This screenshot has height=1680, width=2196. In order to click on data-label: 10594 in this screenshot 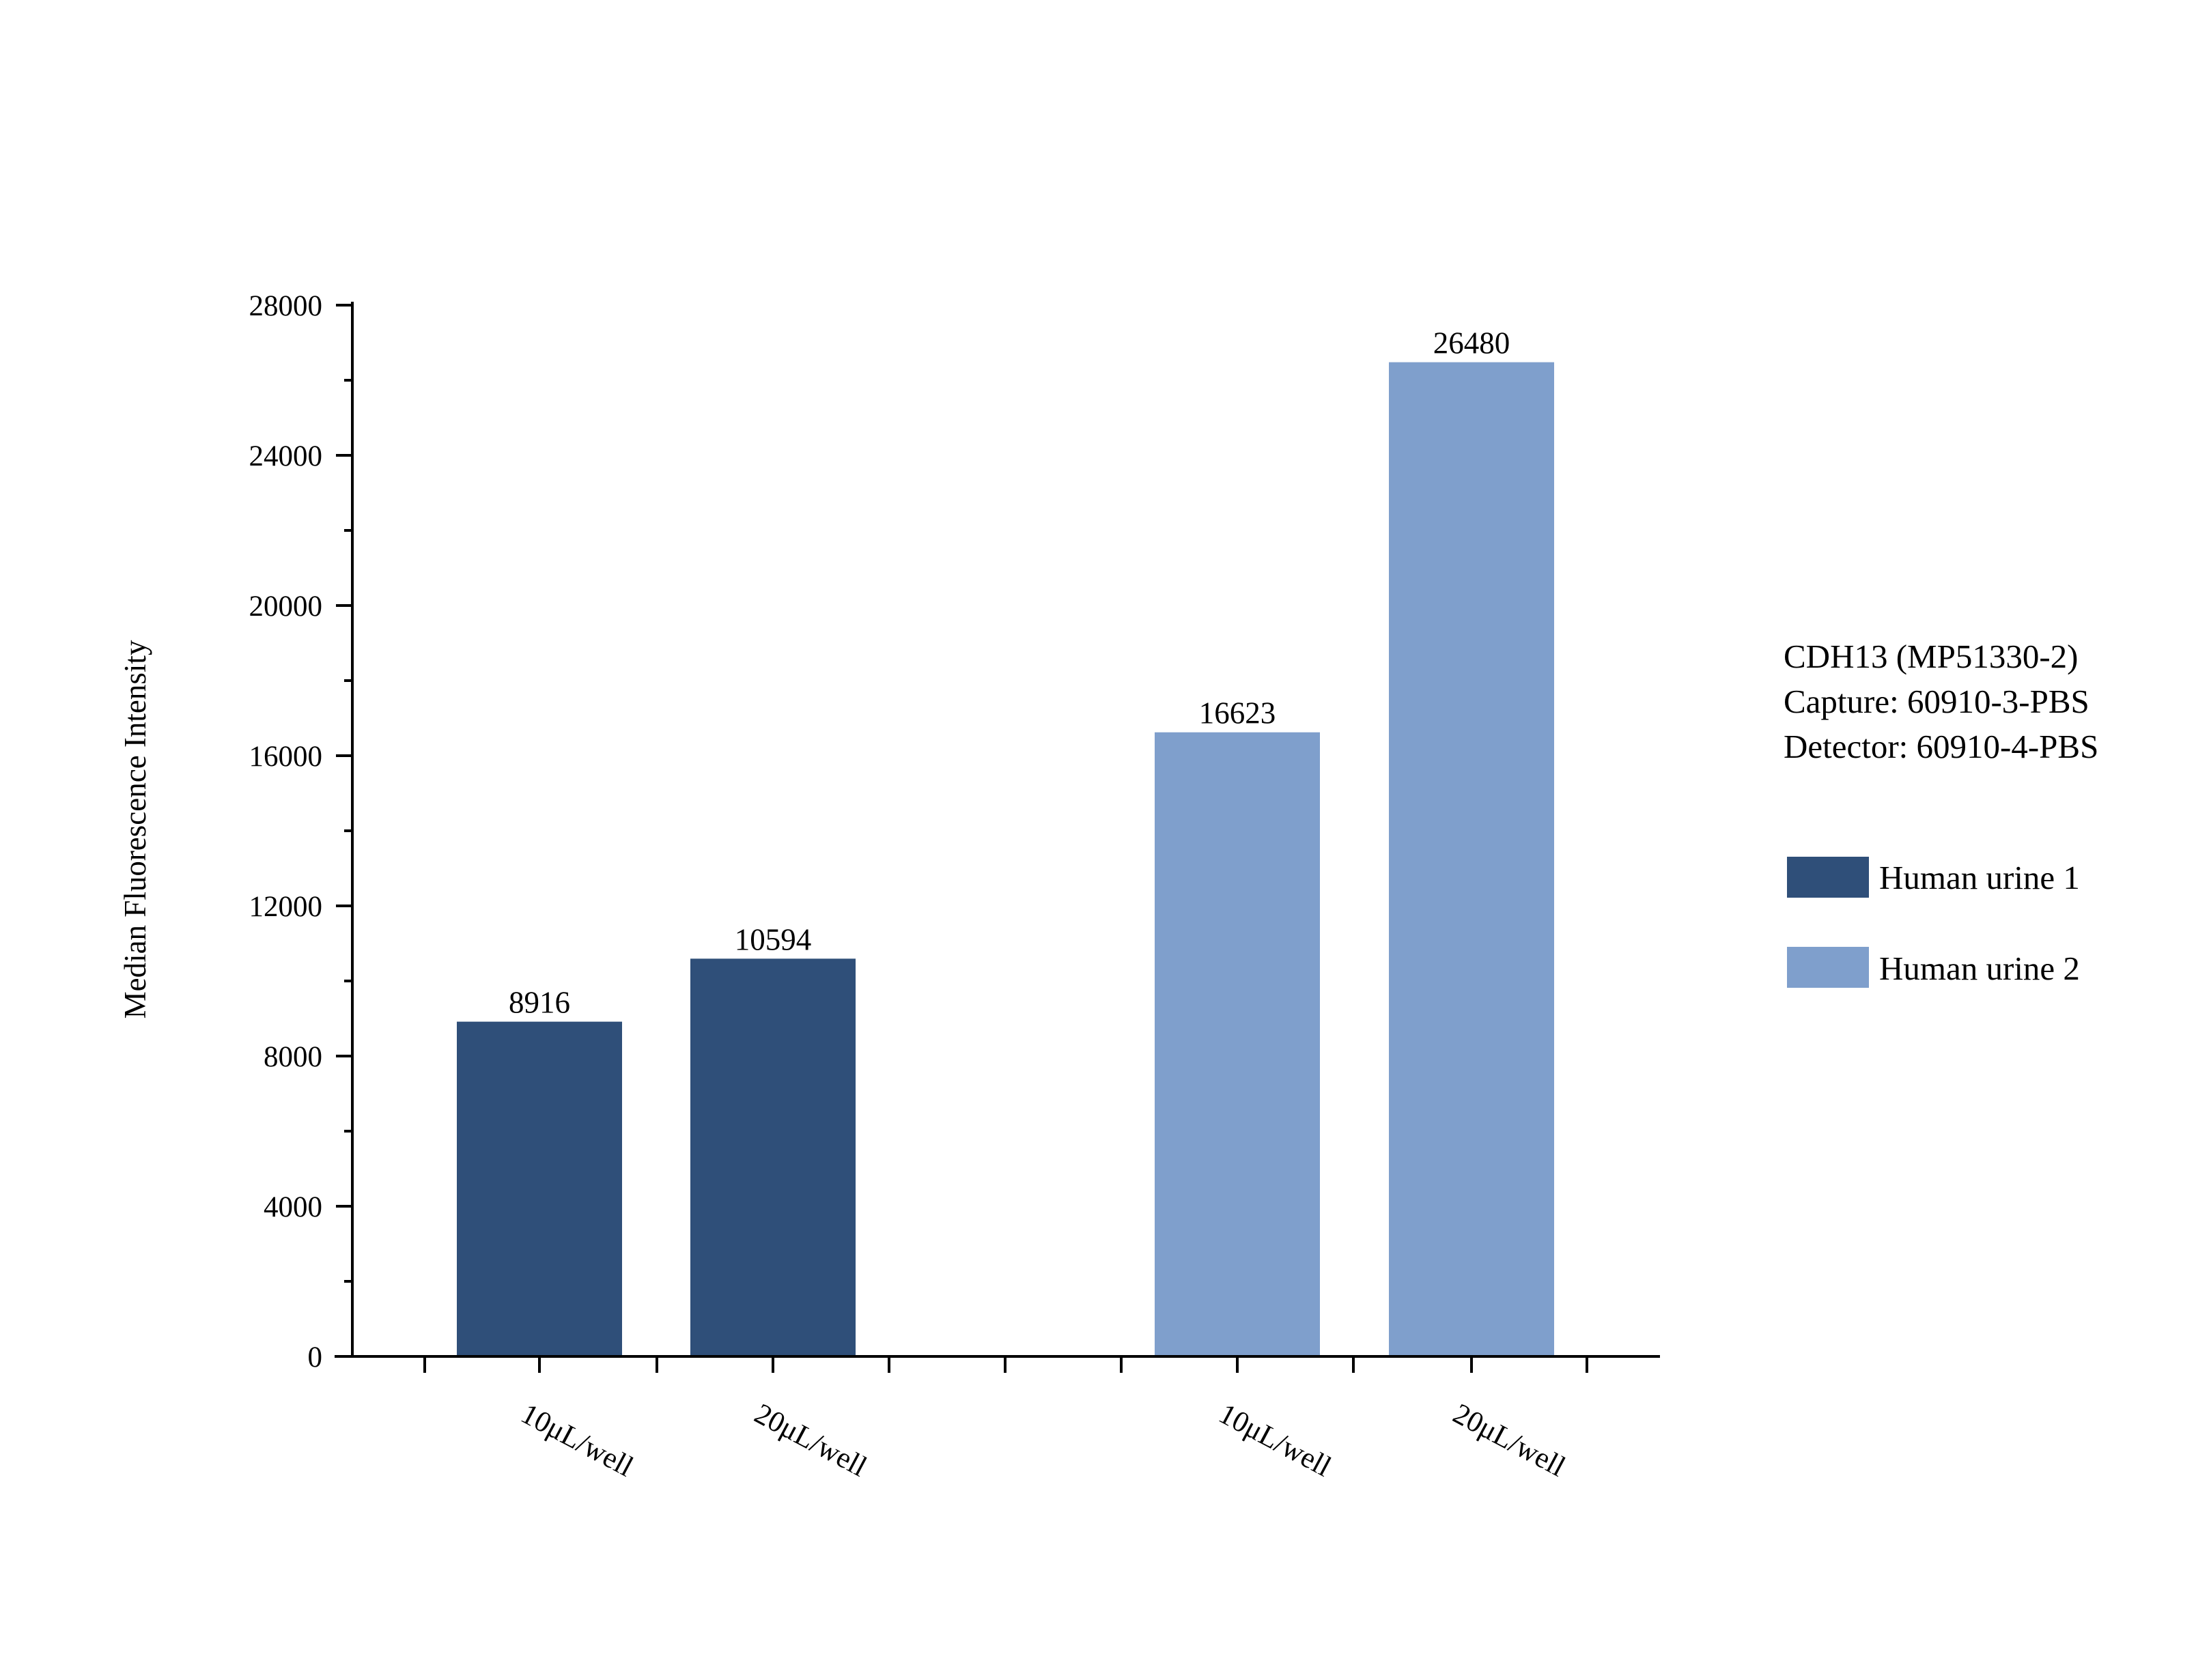, I will do `click(774, 939)`.